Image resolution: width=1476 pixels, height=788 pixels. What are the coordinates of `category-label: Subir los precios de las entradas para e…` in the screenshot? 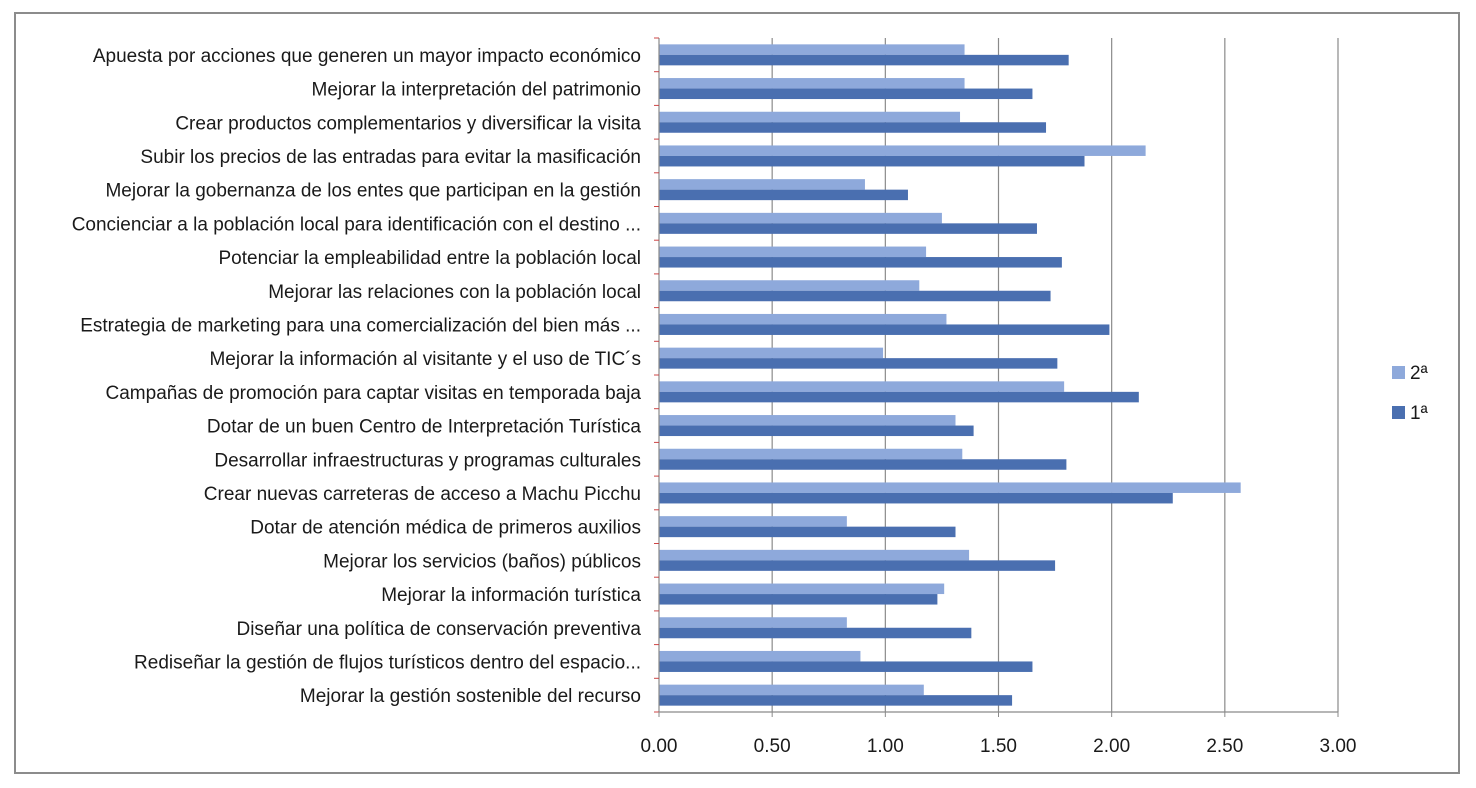 It's located at (390, 157).